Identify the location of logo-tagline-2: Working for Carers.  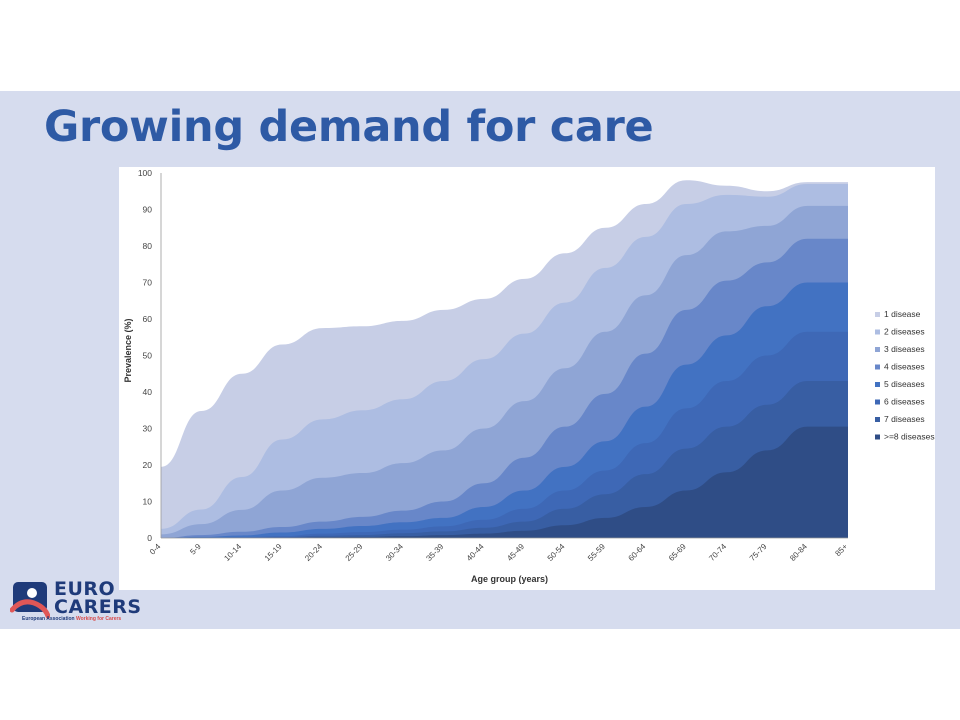
(99, 619).